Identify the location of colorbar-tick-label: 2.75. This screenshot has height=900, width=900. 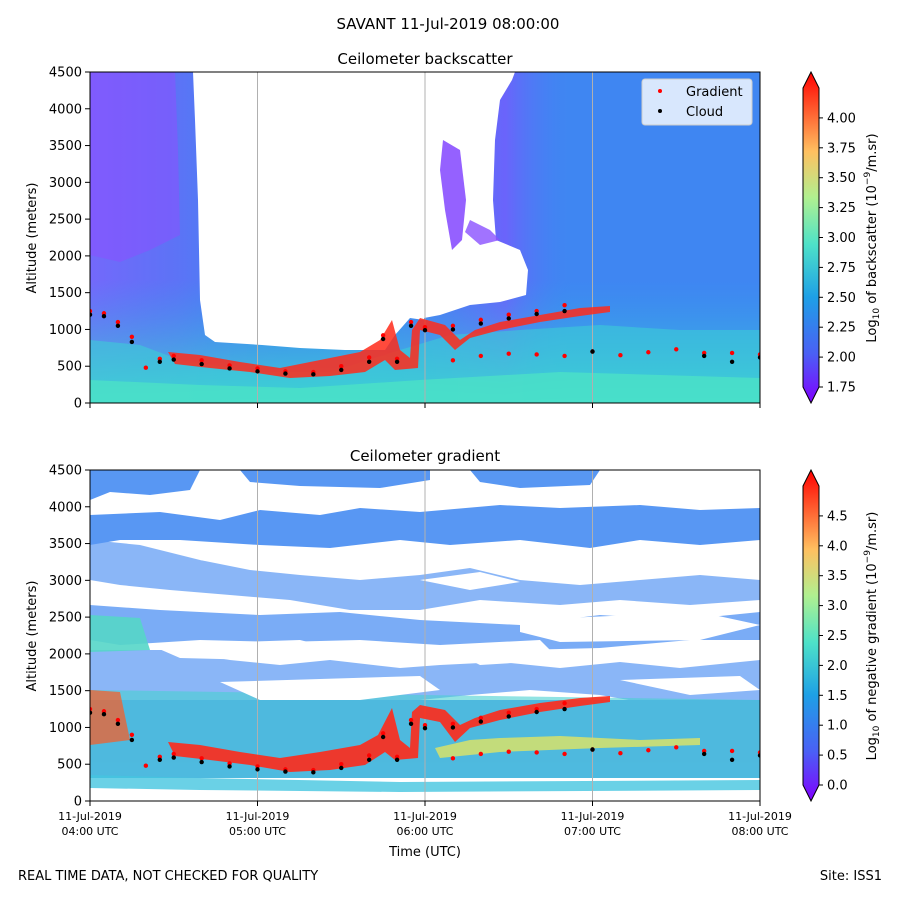
(841, 268).